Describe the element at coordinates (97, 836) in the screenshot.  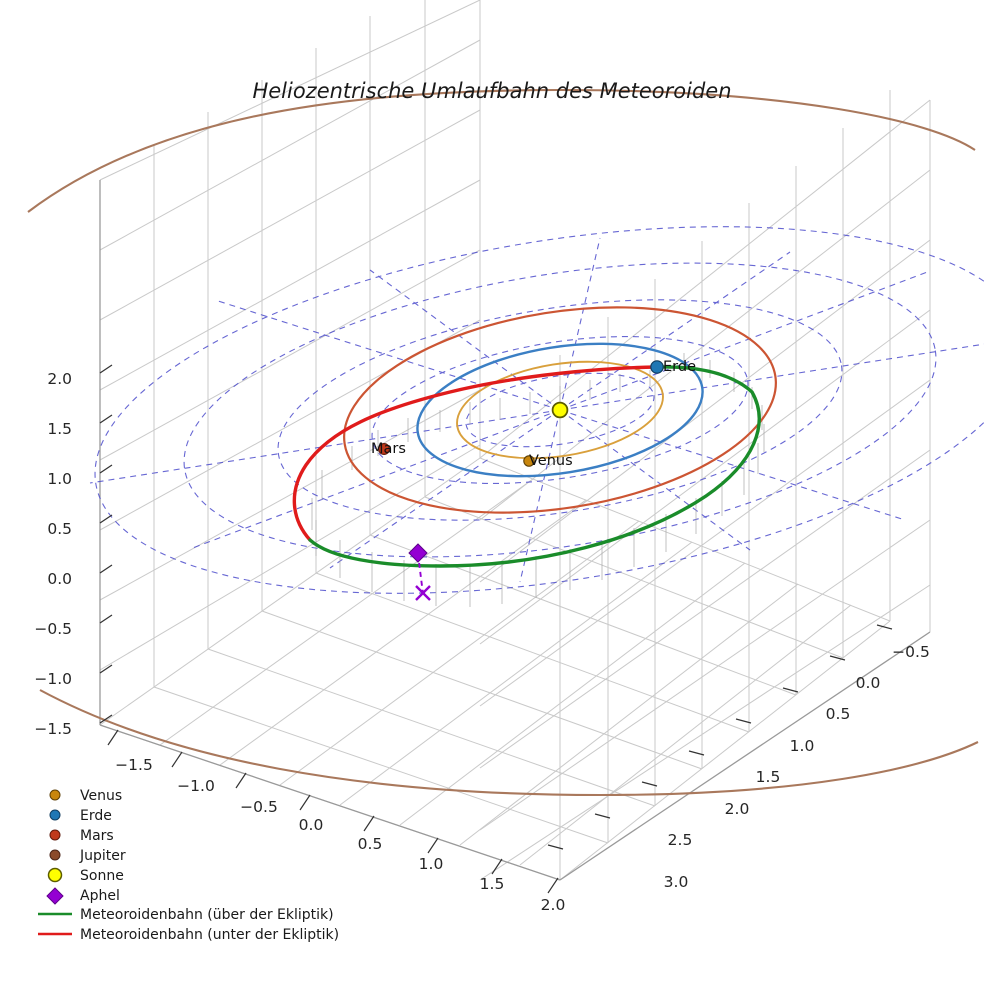
I see `legend-item-label: Mars` at that location.